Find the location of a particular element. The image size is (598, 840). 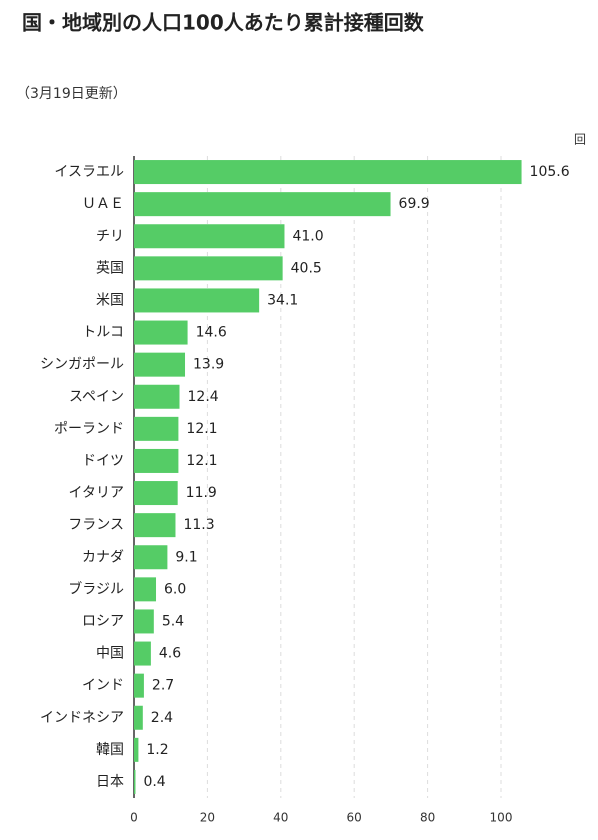

chart-subtitle: （3月19日更新） is located at coordinates (71, 94).